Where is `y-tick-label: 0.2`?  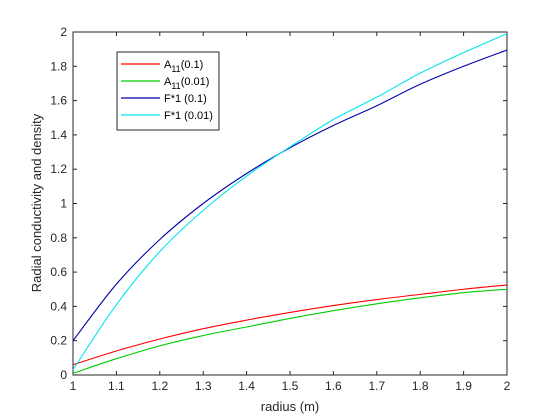
y-tick-label: 0.2 is located at coordinates (58, 341).